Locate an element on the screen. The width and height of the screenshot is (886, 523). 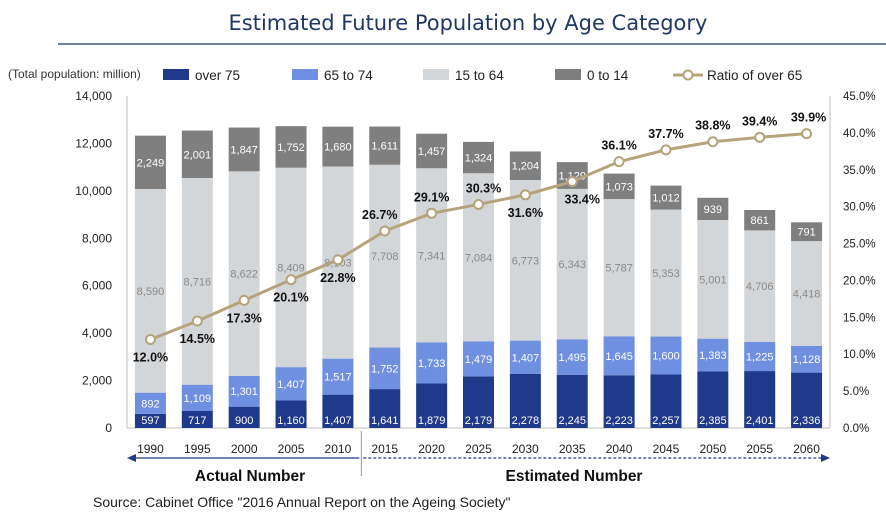
ratio-label: 36.1% is located at coordinates (618, 146).